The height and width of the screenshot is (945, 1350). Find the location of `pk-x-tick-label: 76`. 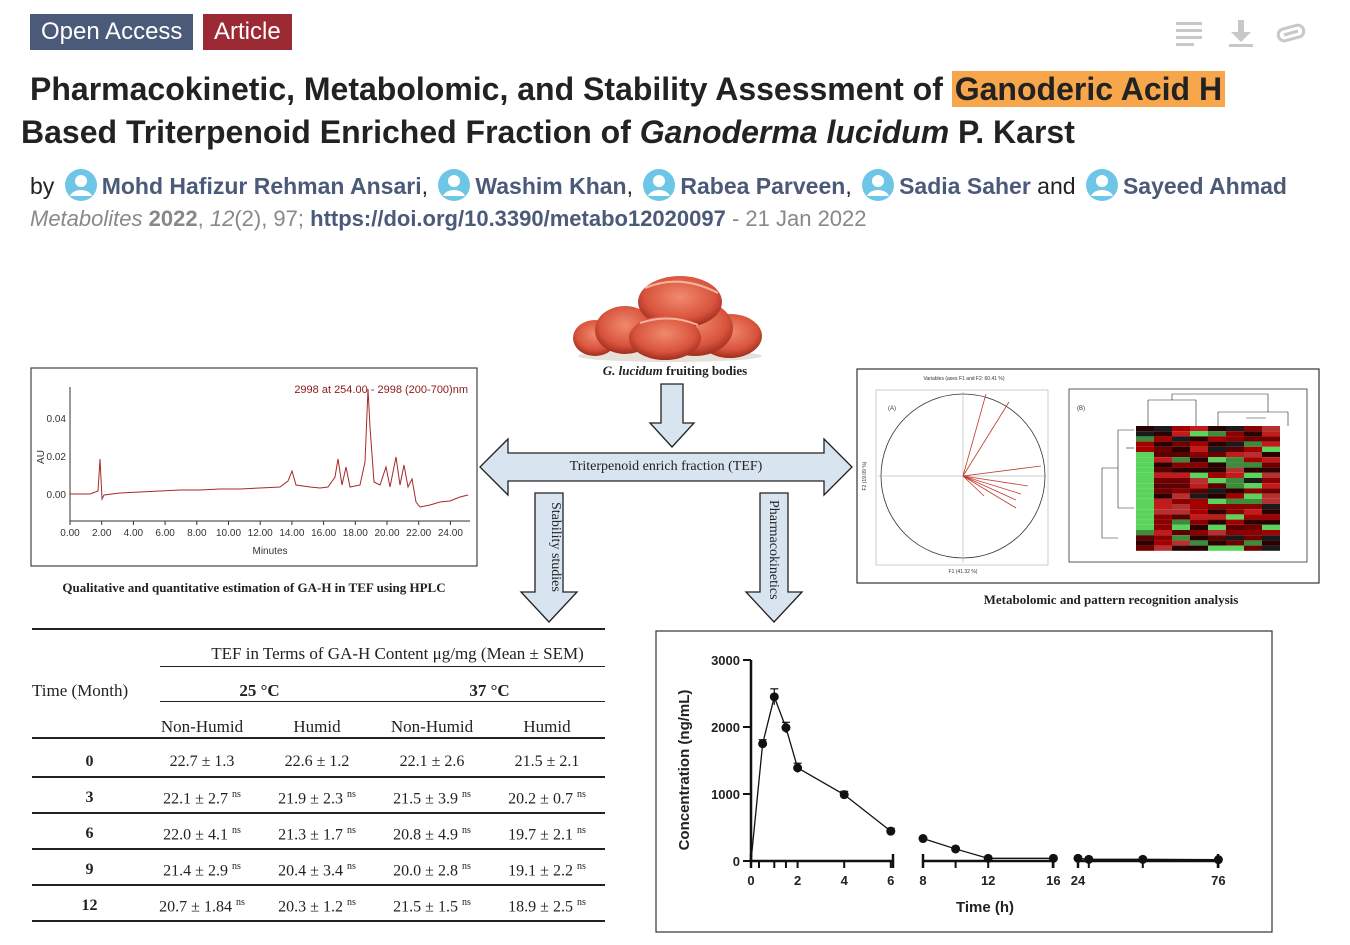

pk-x-tick-label: 76 is located at coordinates (1218, 880).